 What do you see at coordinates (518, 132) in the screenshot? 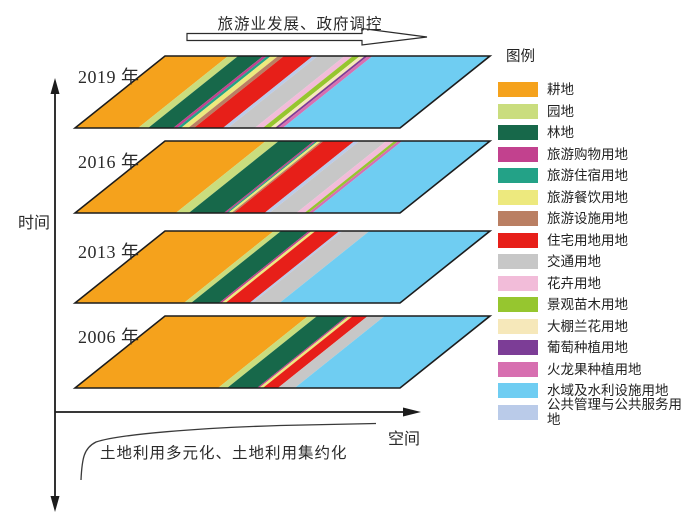
I see `legend-swatch-forest` at bounding box center [518, 132].